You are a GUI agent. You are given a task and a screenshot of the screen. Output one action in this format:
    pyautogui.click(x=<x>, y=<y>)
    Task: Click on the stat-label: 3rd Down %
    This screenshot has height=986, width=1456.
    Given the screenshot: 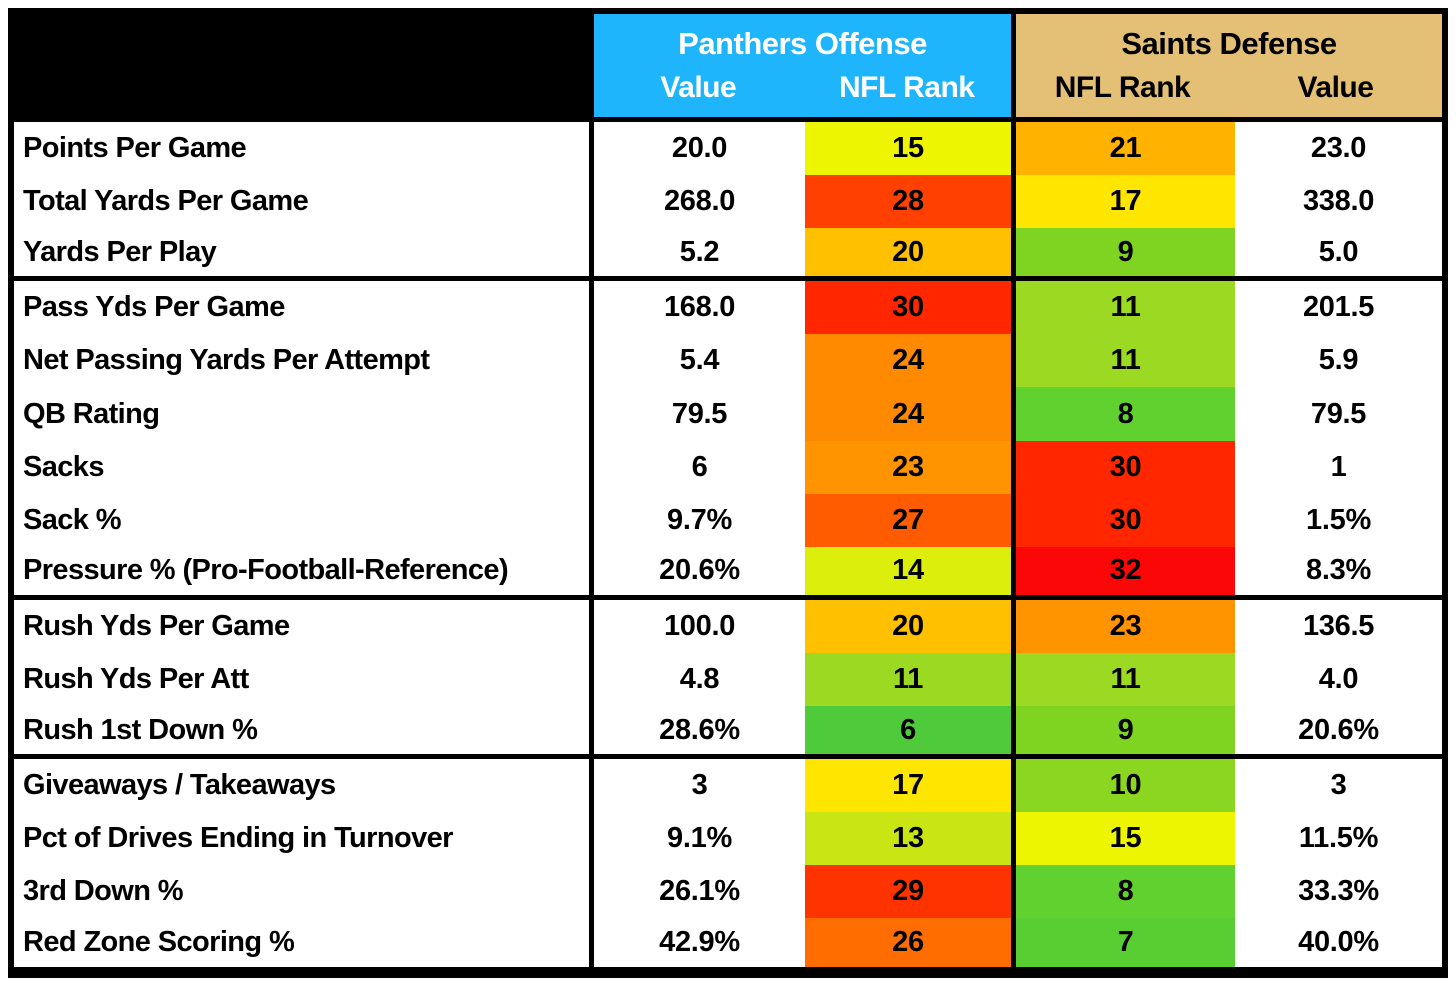 What is the action you would take?
    pyautogui.click(x=304, y=892)
    